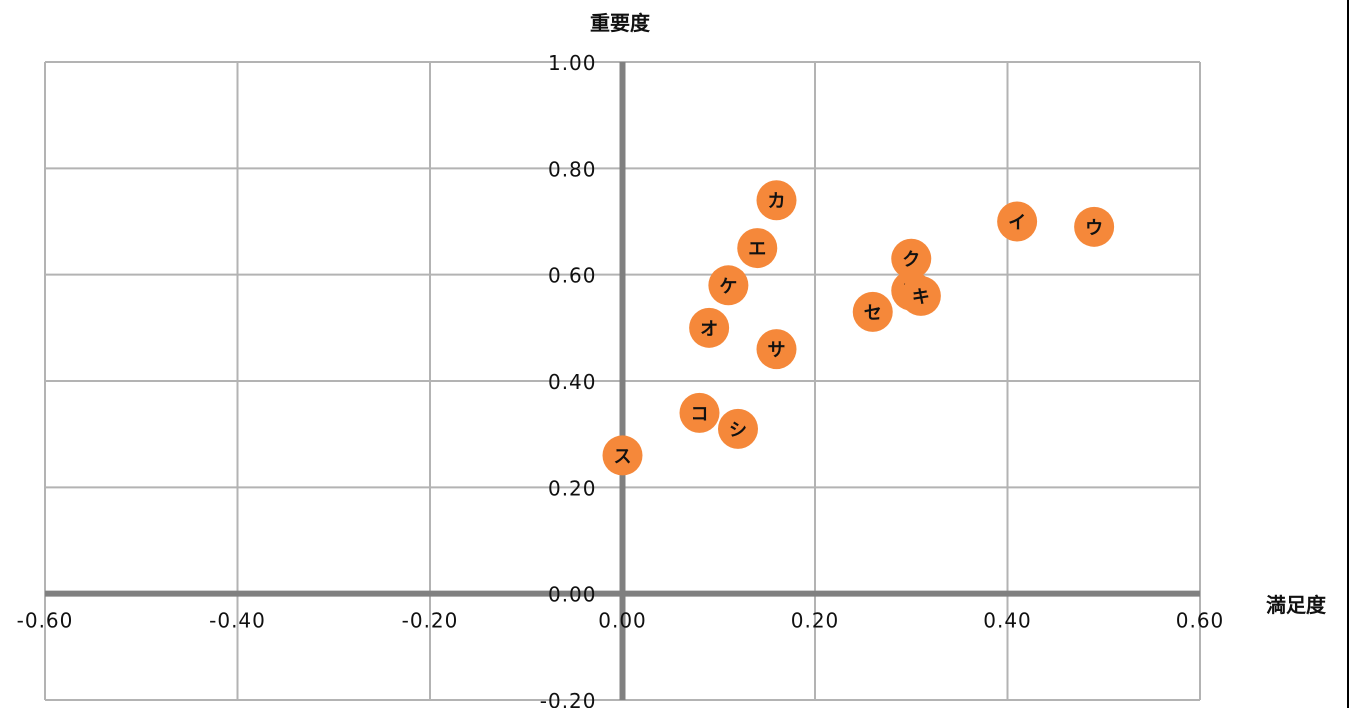  I want to click on point-label: ケ, so click(728, 286).